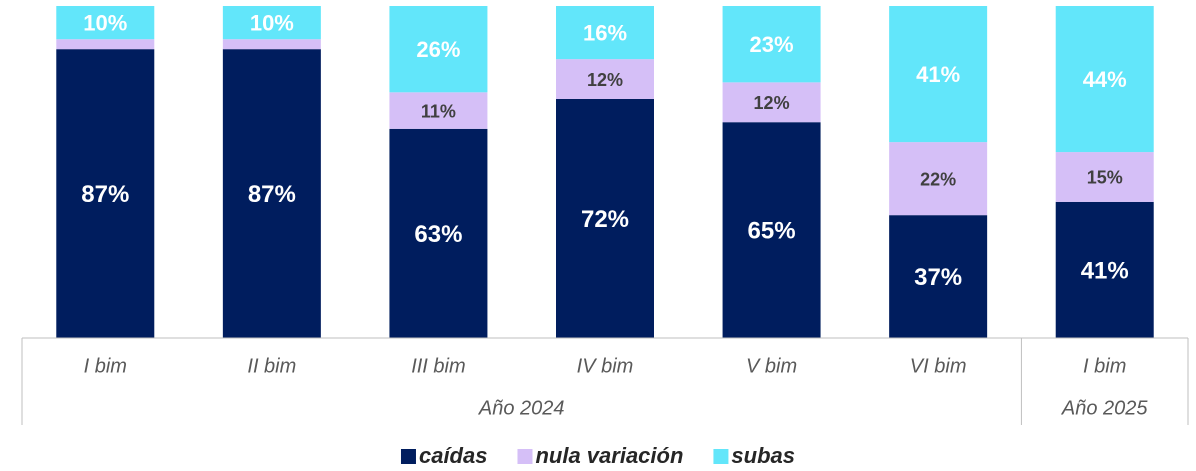  I want to click on x-tick-label: V bim, so click(771, 366).